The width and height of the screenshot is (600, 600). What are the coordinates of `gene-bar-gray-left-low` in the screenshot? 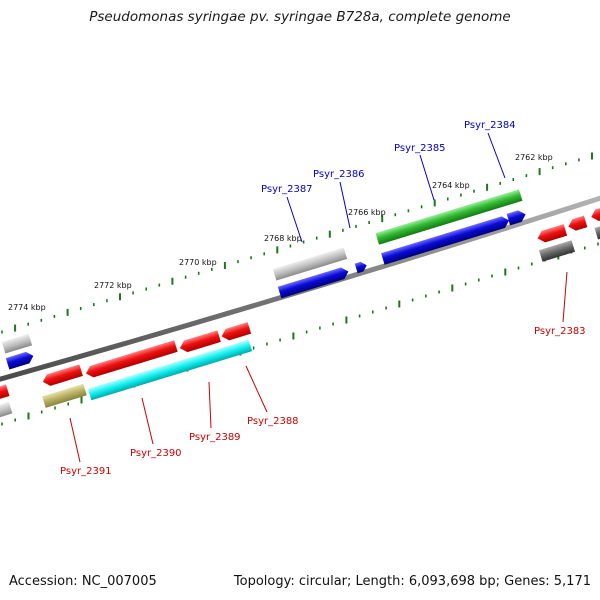 It's located at (6, 410).